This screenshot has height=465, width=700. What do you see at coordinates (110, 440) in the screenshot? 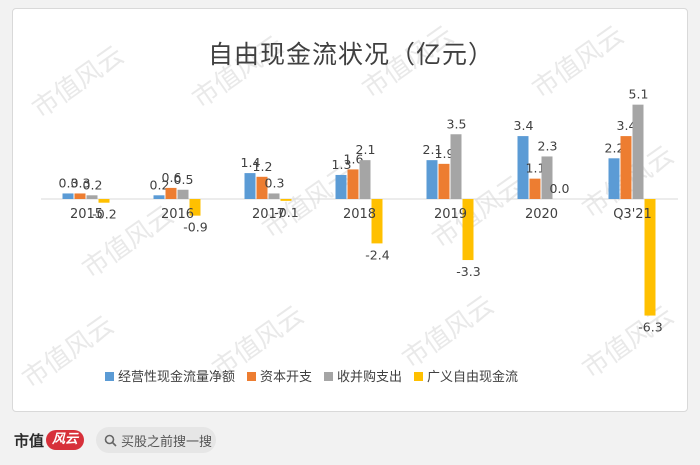
I see `search-icon` at bounding box center [110, 440].